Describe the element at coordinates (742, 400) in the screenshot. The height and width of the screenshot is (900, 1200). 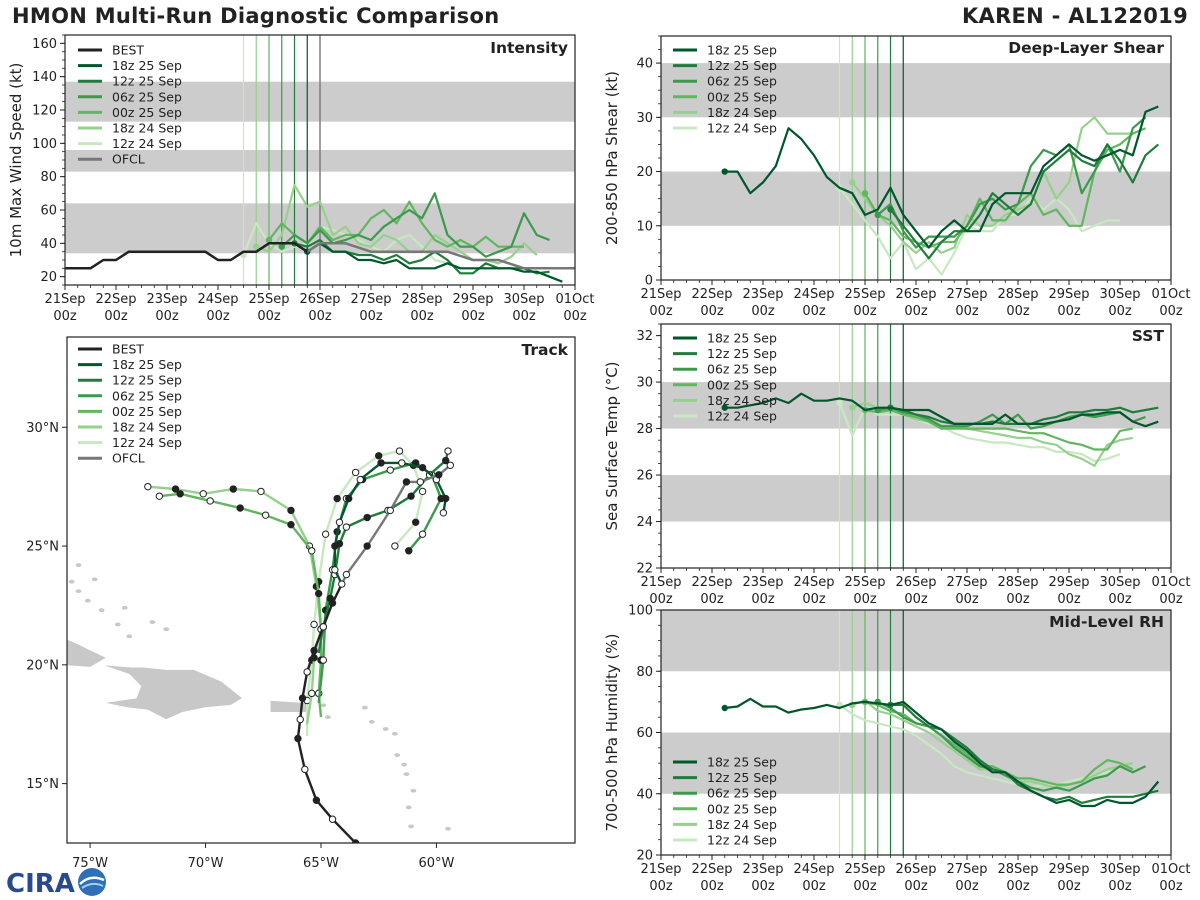
I see `legend-label-18z-24-sep: 18z 24 Sep` at that location.